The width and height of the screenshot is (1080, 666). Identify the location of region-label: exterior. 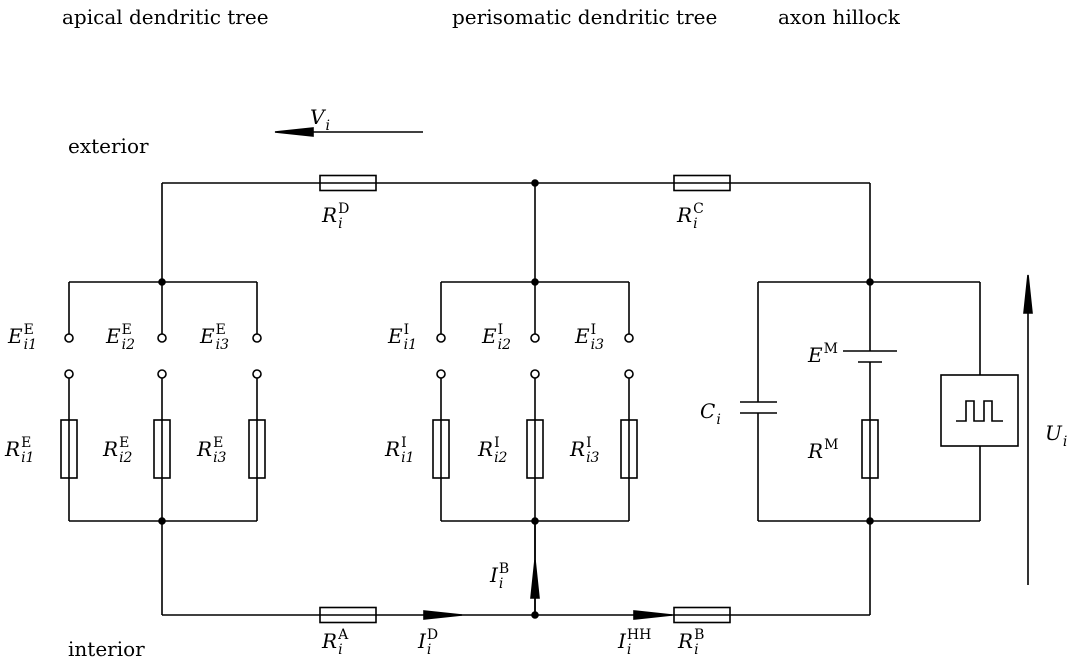
(108, 146).